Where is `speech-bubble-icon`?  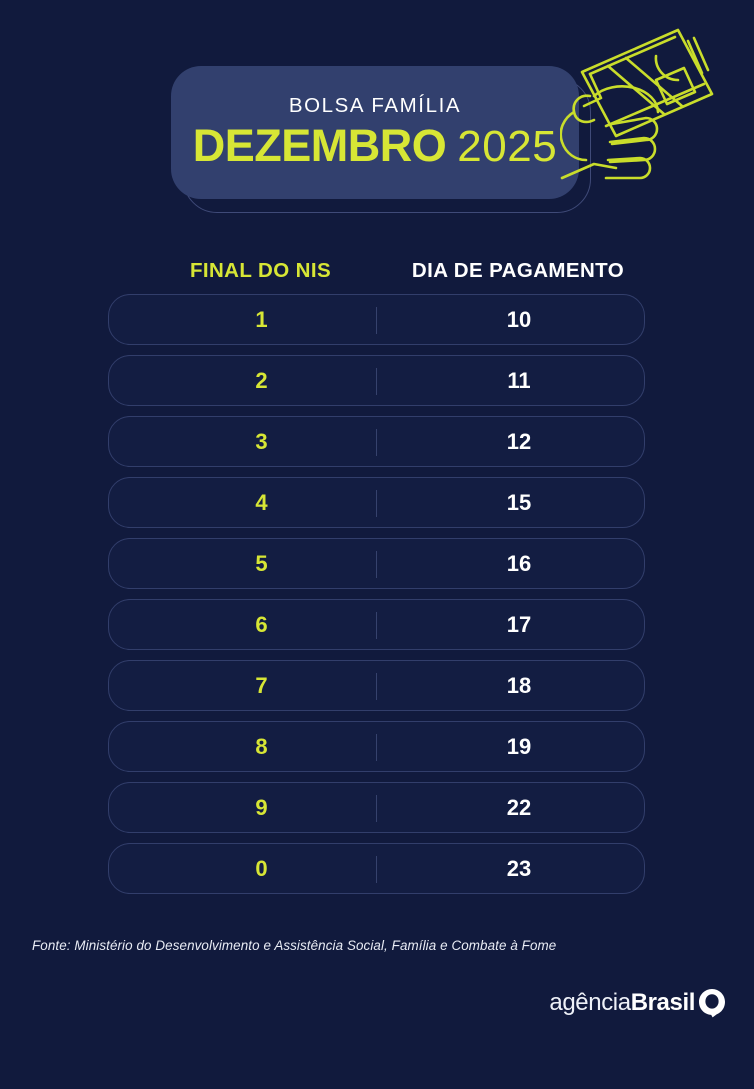
speech-bubble-icon is located at coordinates (712, 1003).